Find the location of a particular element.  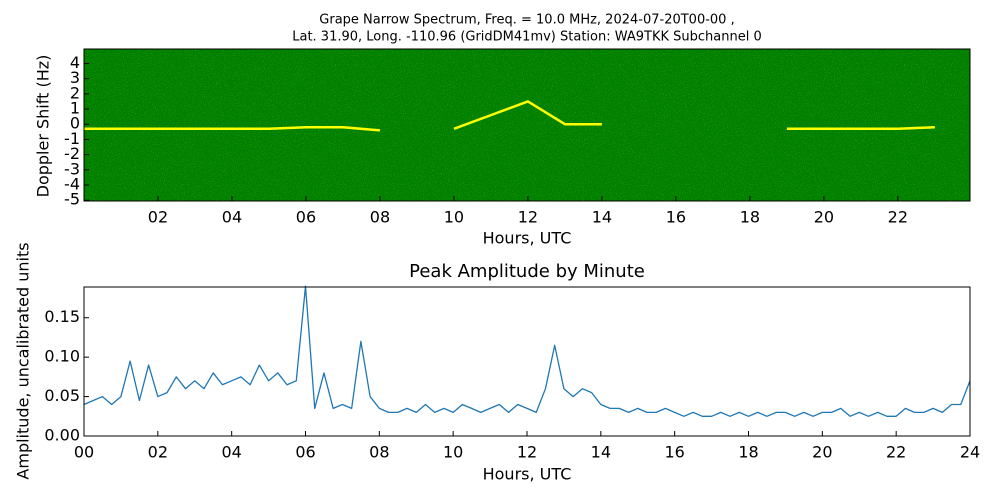

y-tick-label: -3 is located at coordinates (72, 168).